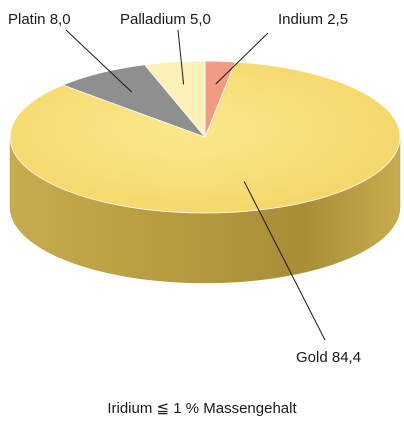 This screenshot has width=404, height=437. Describe the element at coordinates (134, 101) in the screenshot. I see `pie-slice-platin` at that location.